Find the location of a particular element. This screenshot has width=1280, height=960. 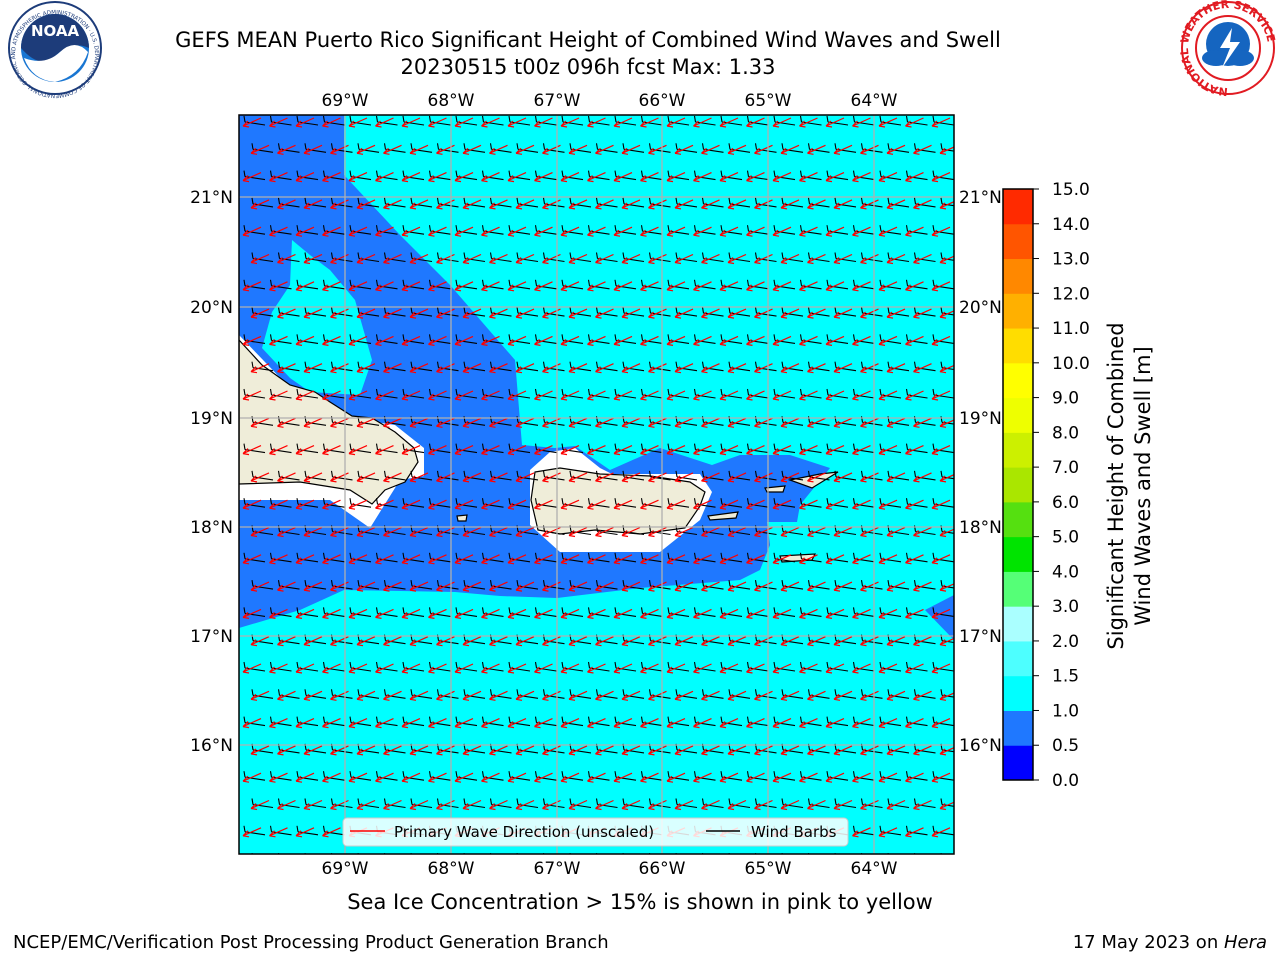

colorbar-swatch is located at coordinates (1018, 450).